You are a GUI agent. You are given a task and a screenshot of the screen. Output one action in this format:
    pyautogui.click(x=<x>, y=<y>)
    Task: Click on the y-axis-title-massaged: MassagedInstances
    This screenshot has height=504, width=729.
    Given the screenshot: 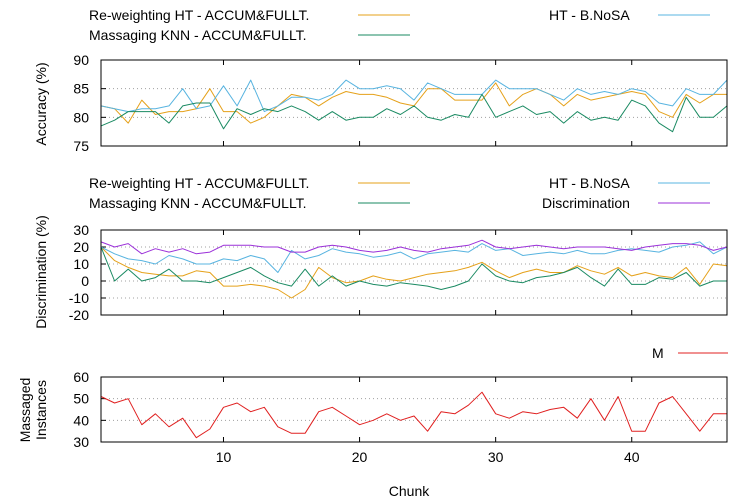 What is the action you would take?
    pyautogui.click(x=33, y=410)
    